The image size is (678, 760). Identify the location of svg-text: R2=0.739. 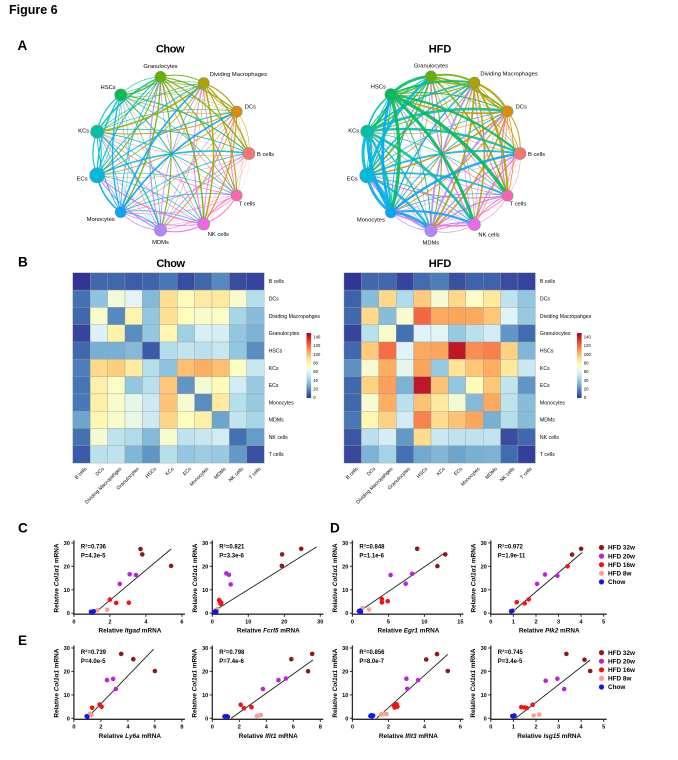
(94, 651).